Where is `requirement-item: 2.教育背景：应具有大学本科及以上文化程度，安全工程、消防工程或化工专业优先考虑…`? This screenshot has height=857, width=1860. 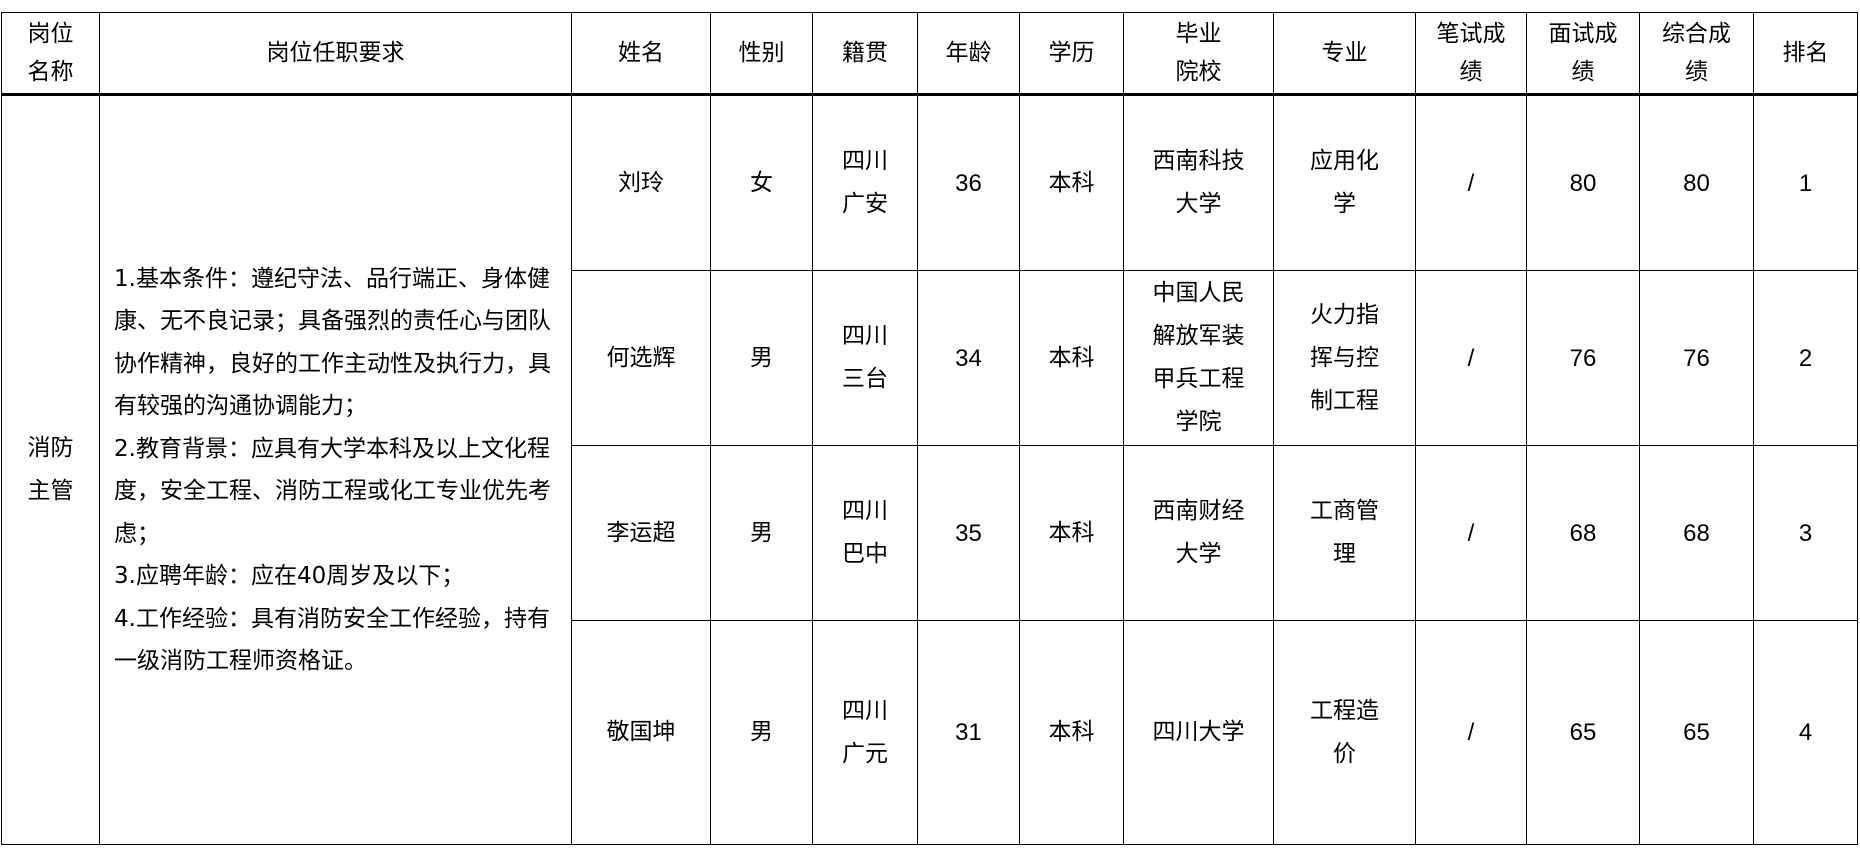 requirement-item: 2.教育背景：应具有大学本科及以上文化程度，安全工程、消防工程或化工专业优先考虑… is located at coordinates (332, 491).